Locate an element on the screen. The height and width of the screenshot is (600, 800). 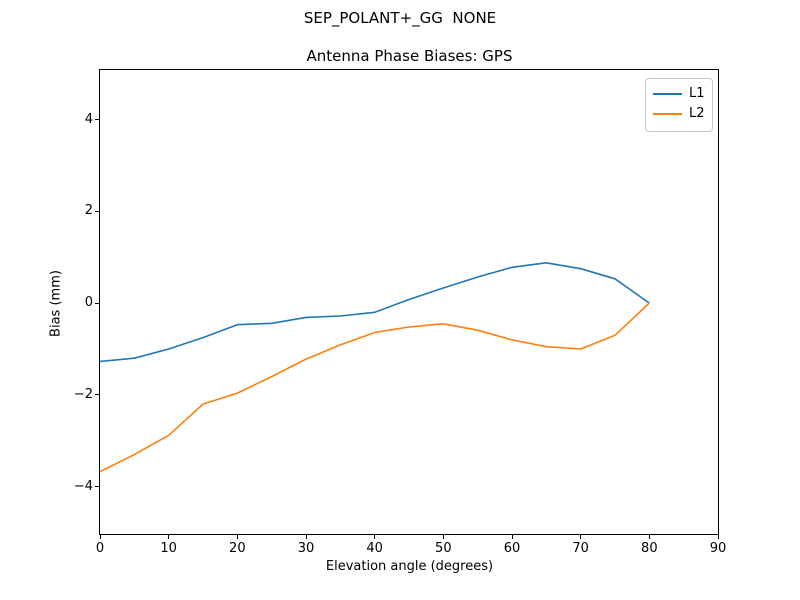
x-tick-label: 60 is located at coordinates (512, 548).